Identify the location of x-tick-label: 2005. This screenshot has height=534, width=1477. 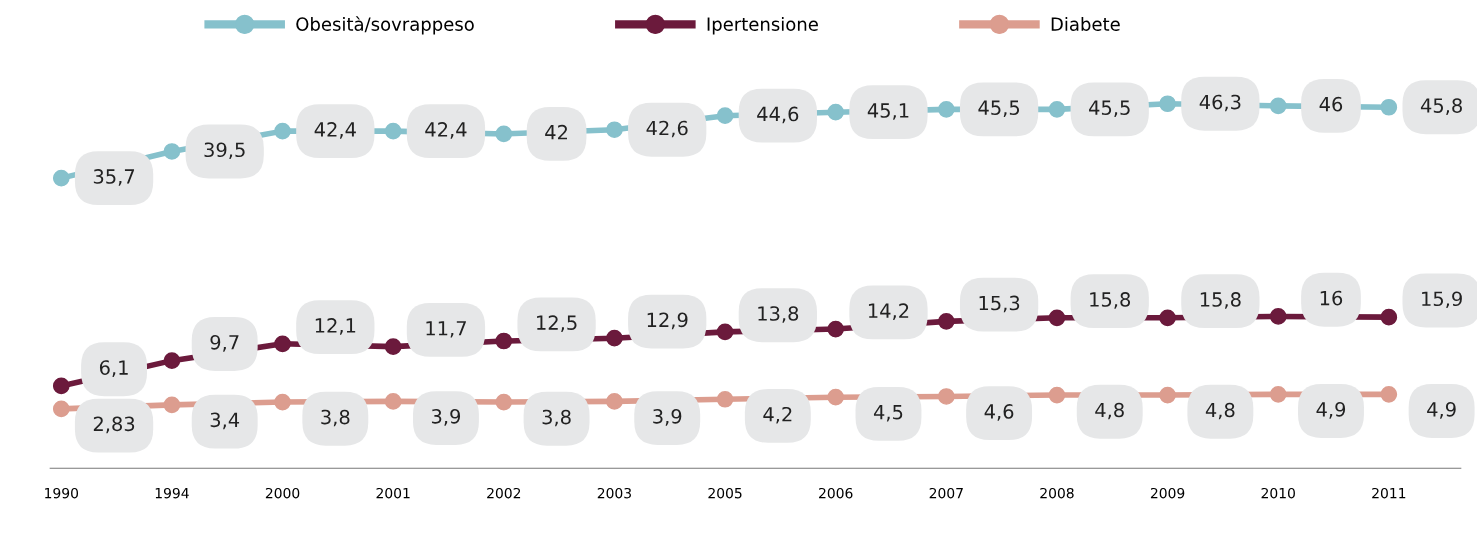
(725, 493).